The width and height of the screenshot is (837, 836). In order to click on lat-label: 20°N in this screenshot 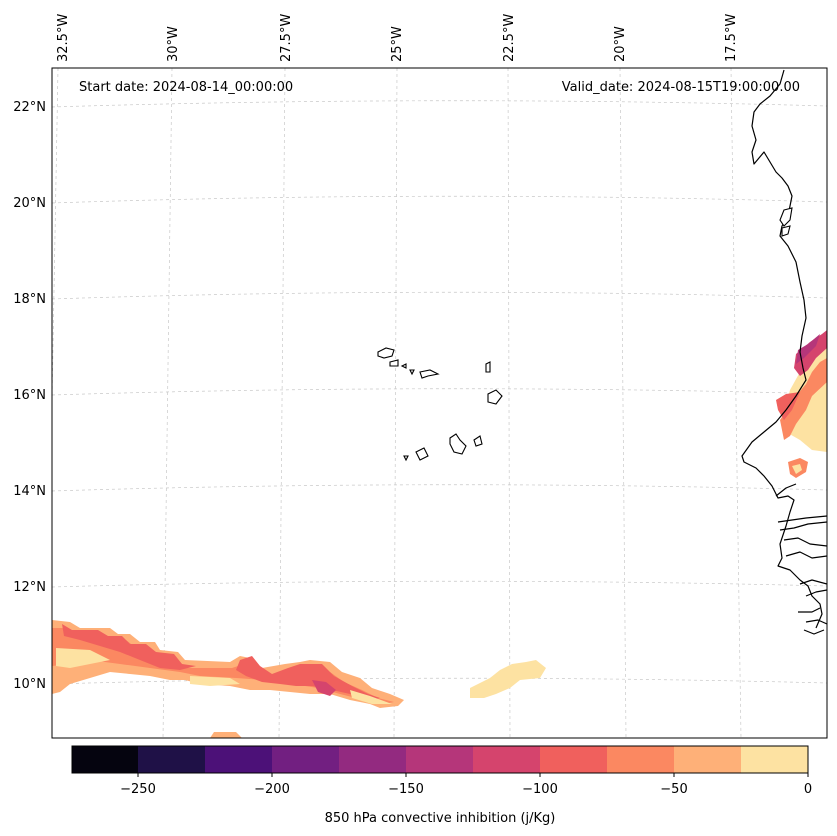, I will do `click(29, 203)`.